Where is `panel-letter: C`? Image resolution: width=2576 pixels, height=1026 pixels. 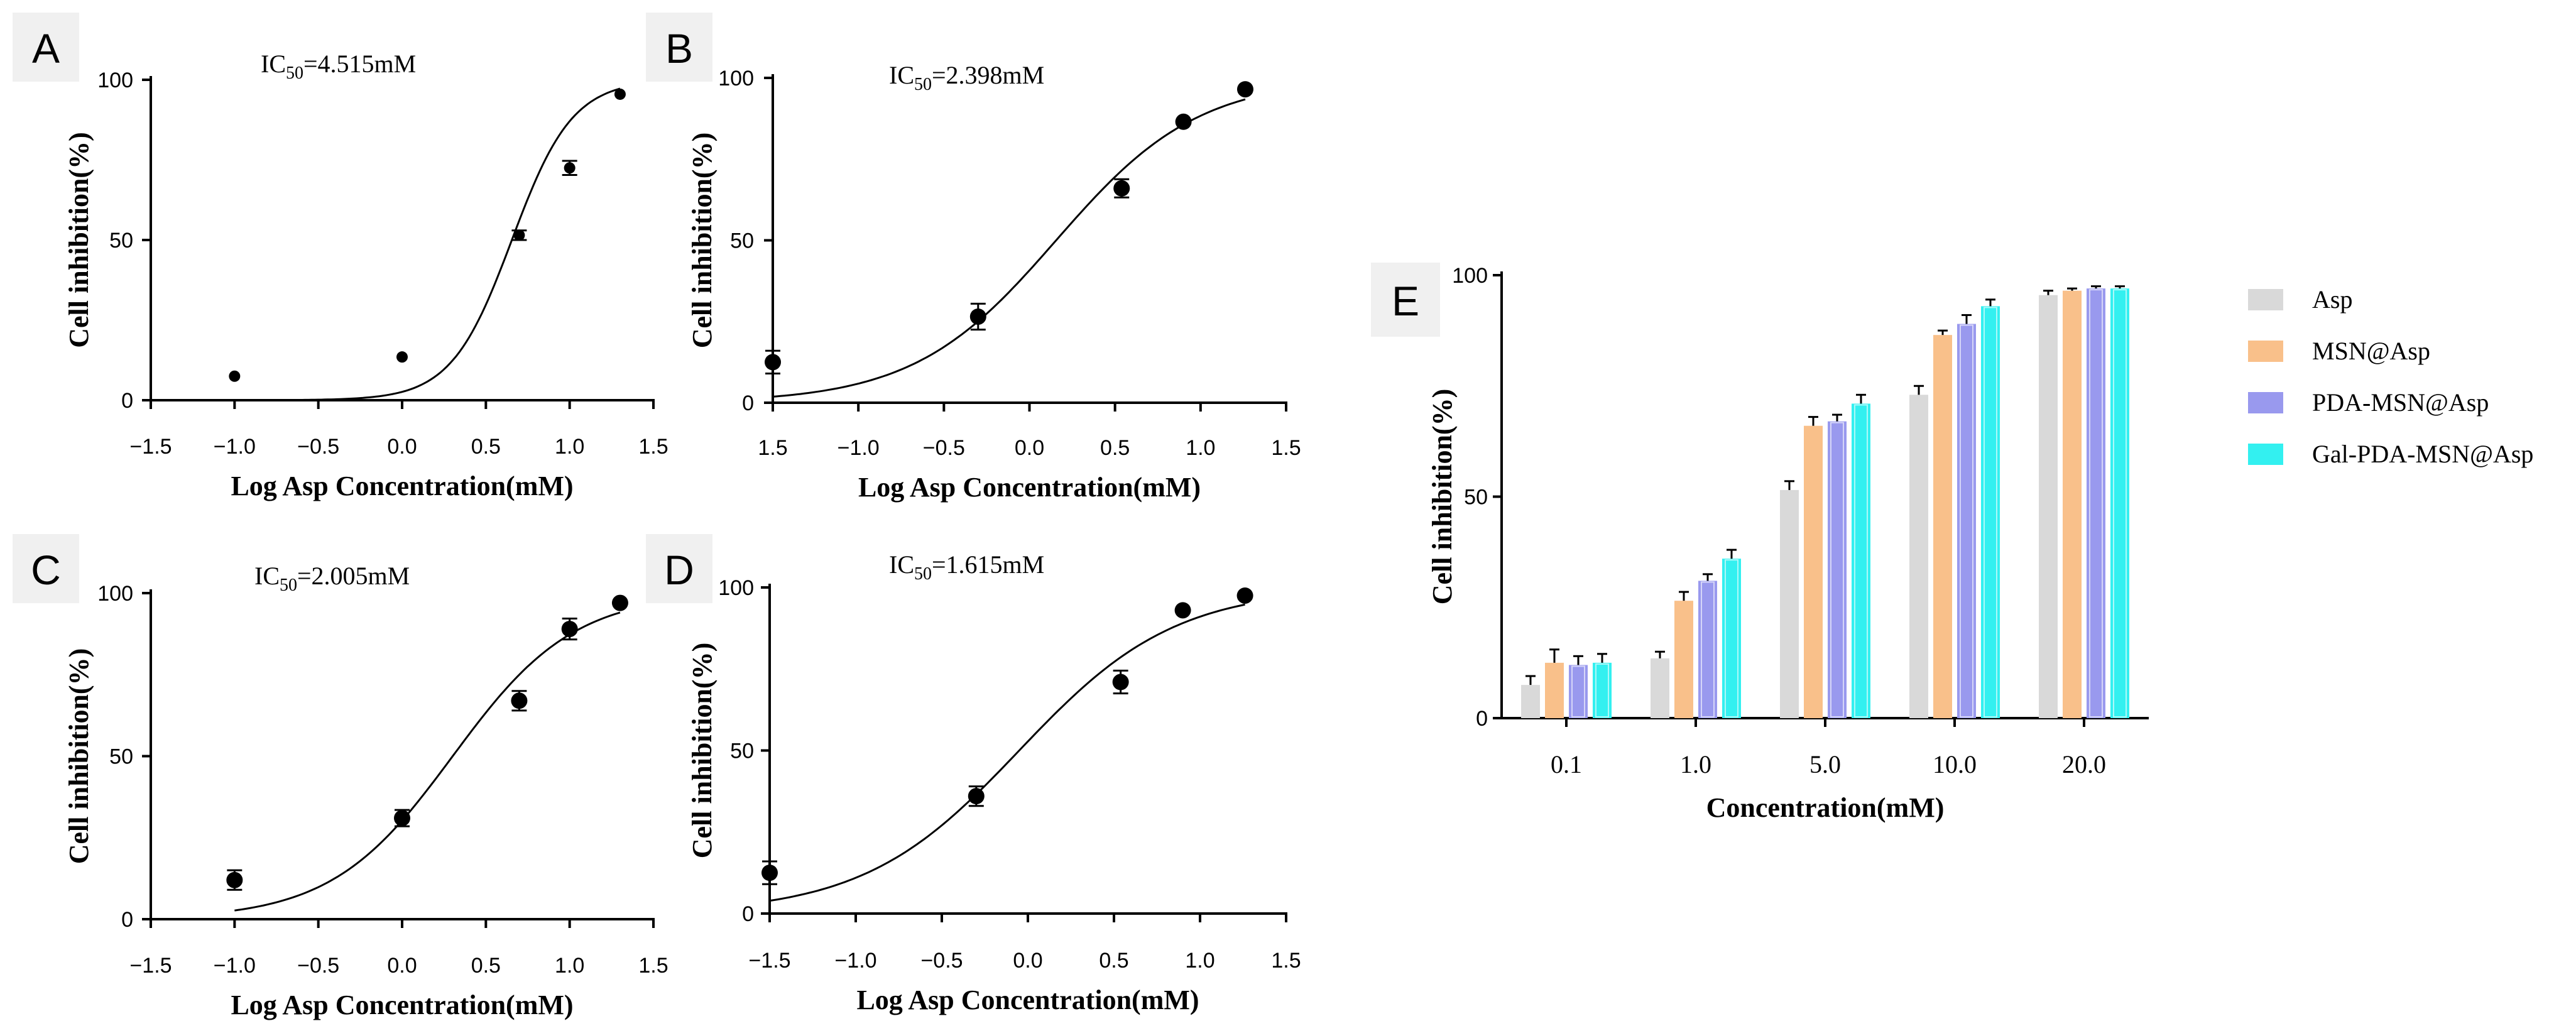
panel-letter: C is located at coordinates (46, 570).